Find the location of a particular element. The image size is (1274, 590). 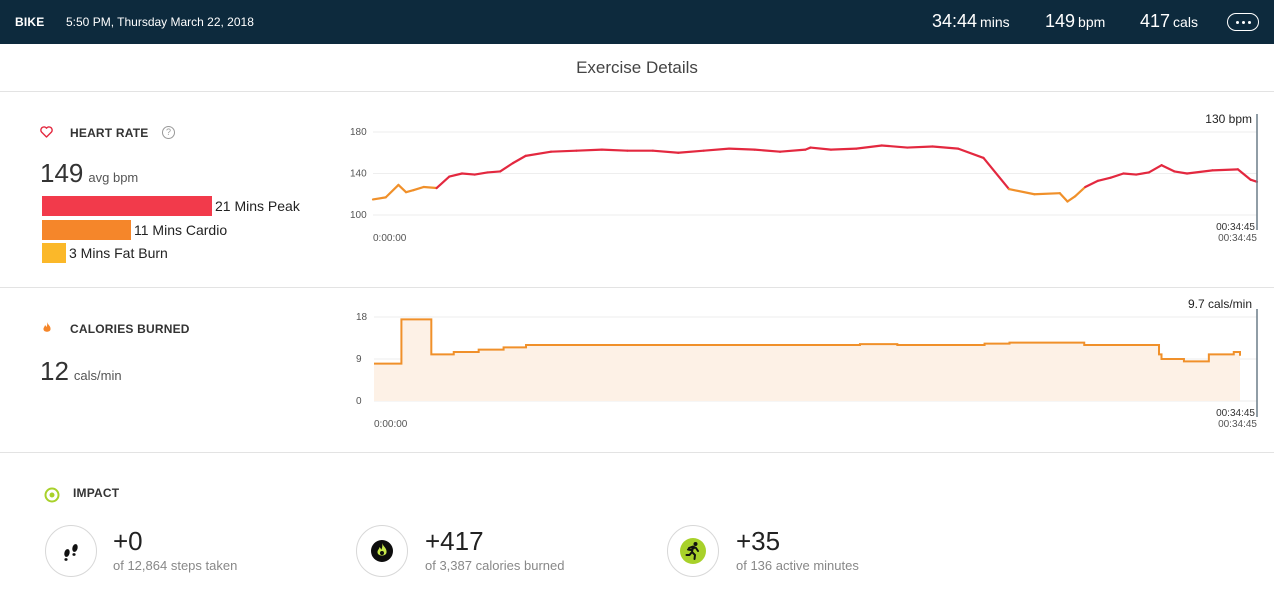

active-minutes-impact-sub: of 136 active minutes is located at coordinates (797, 565).